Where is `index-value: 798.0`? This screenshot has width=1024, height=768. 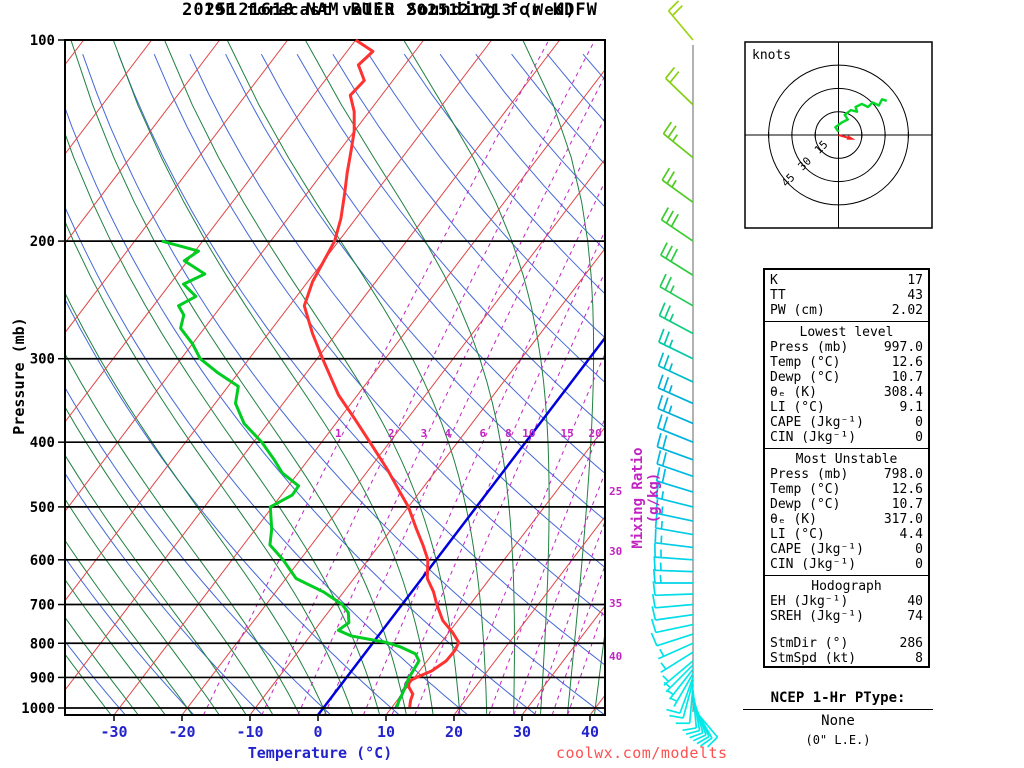 index-value: 798.0 is located at coordinates (903, 474).